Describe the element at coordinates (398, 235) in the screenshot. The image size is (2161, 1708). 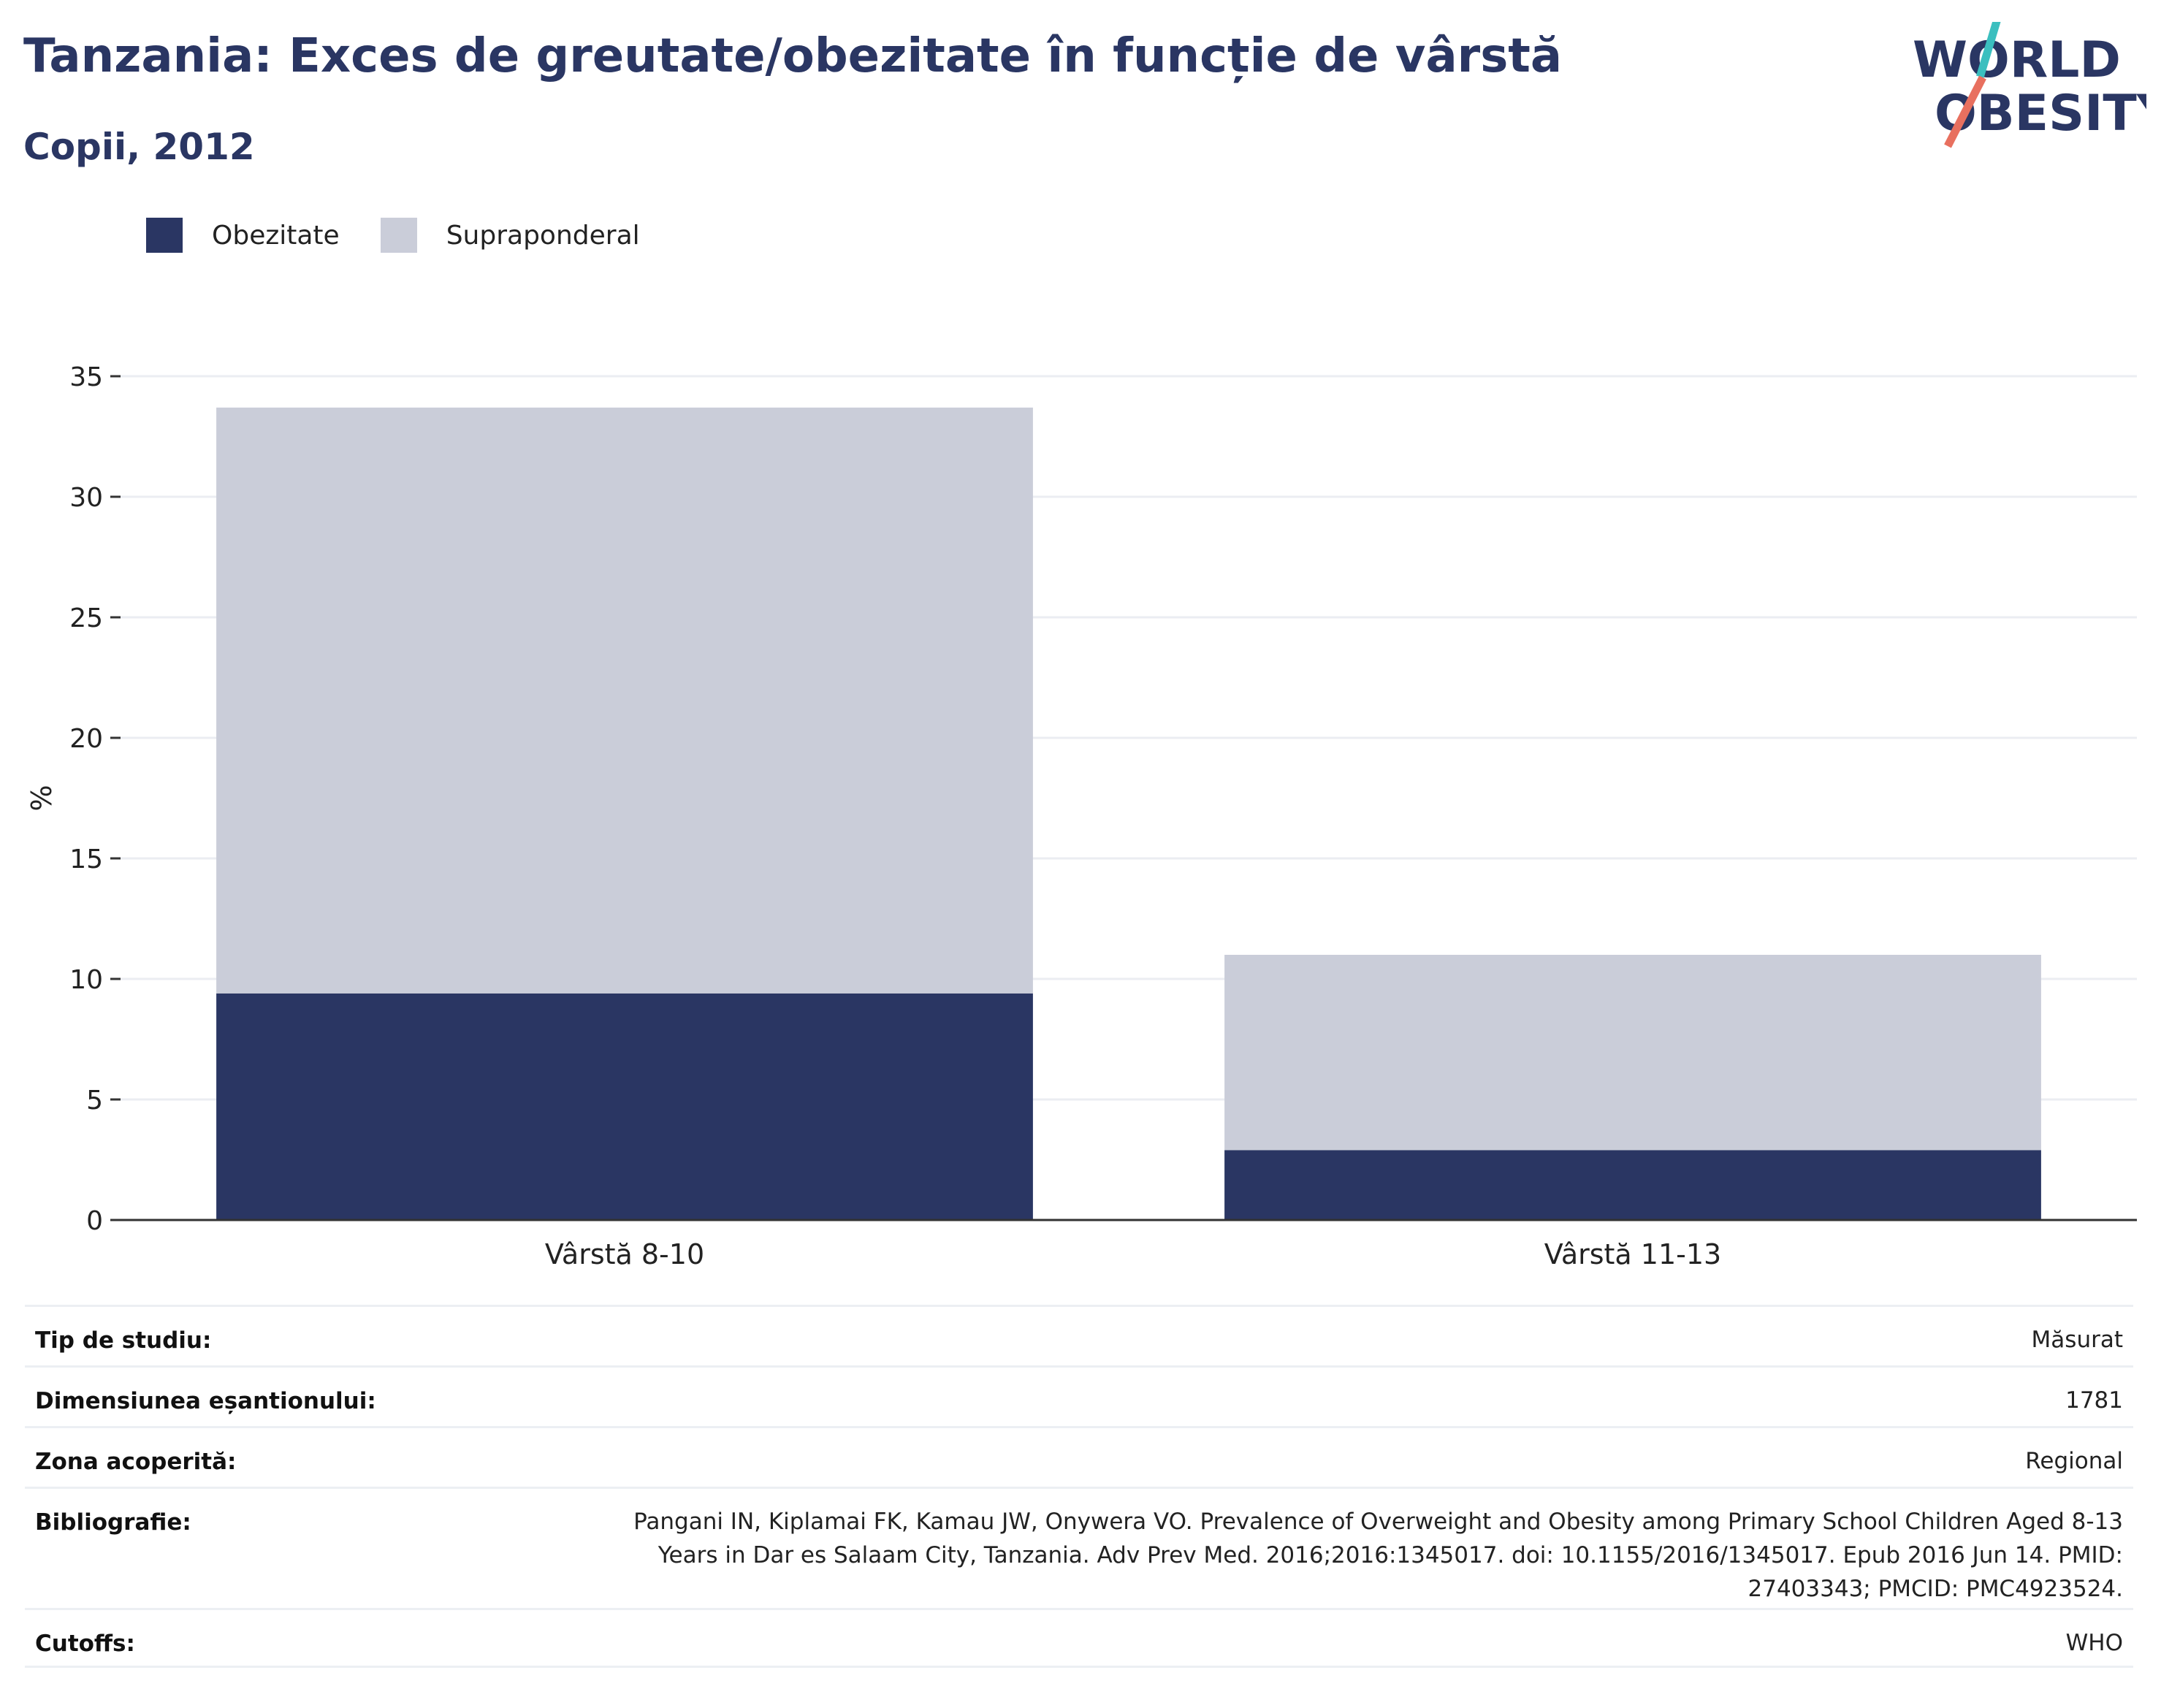
I see `legend-swatch-supraponderal` at that location.